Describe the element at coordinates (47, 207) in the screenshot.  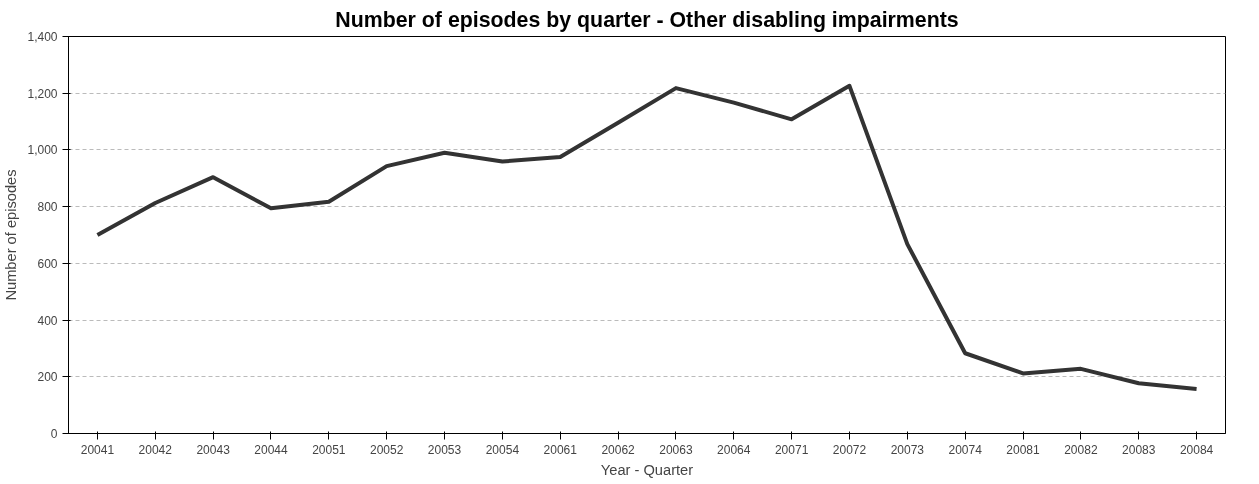
I see `y-tick-label: 800` at that location.